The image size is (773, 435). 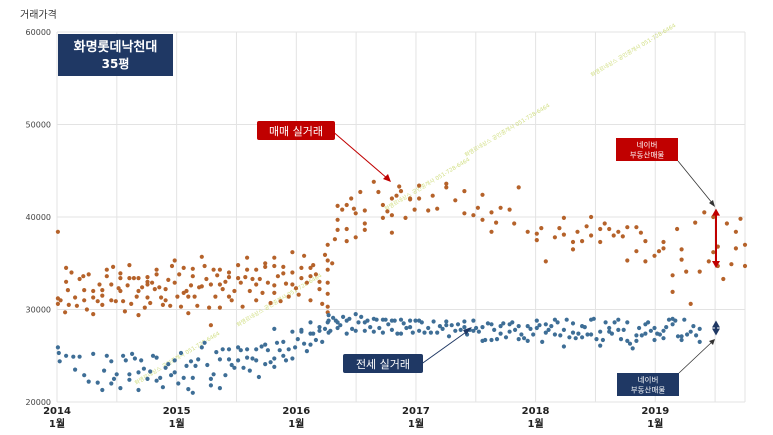 I want to click on naver-lease-box, so click(x=648, y=384).